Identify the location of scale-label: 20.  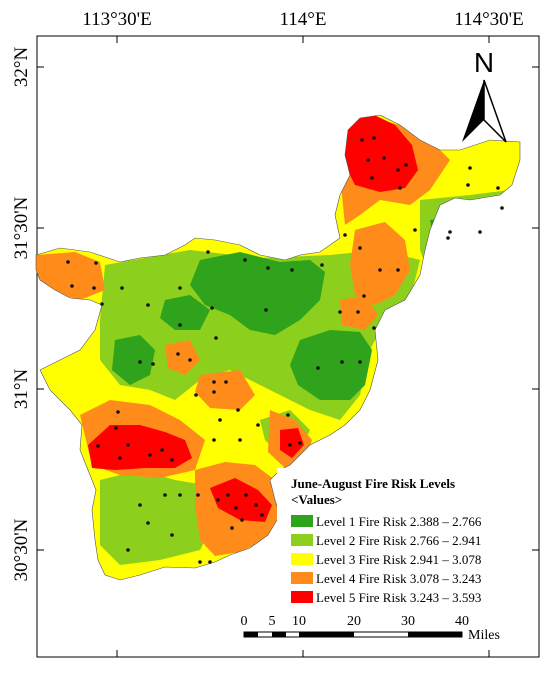
(354, 621).